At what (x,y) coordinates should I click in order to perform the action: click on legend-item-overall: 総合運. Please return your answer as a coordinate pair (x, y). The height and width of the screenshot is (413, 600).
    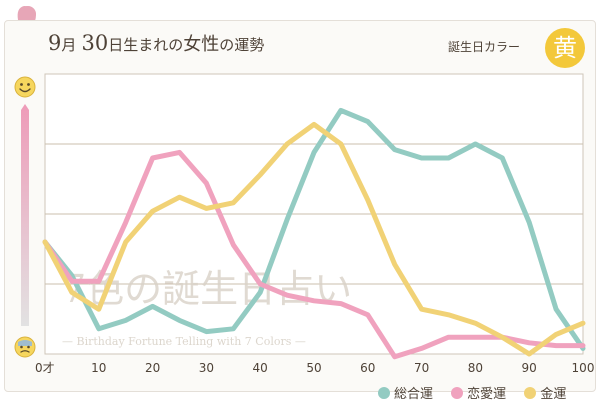
    Looking at the image, I should click on (405, 394).